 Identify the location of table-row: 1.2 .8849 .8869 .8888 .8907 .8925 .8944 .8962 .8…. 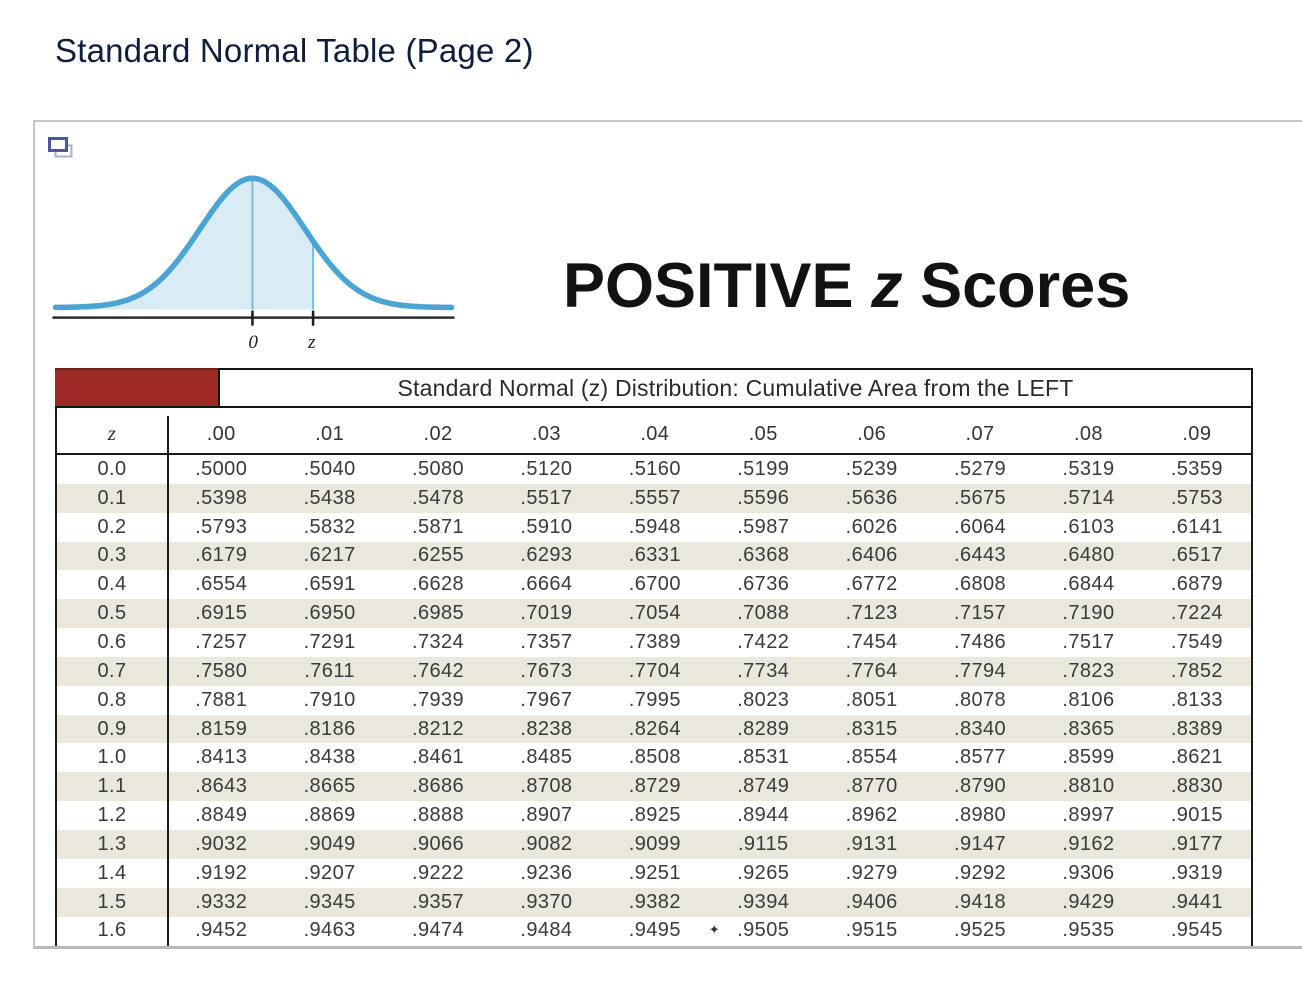
(654, 815).